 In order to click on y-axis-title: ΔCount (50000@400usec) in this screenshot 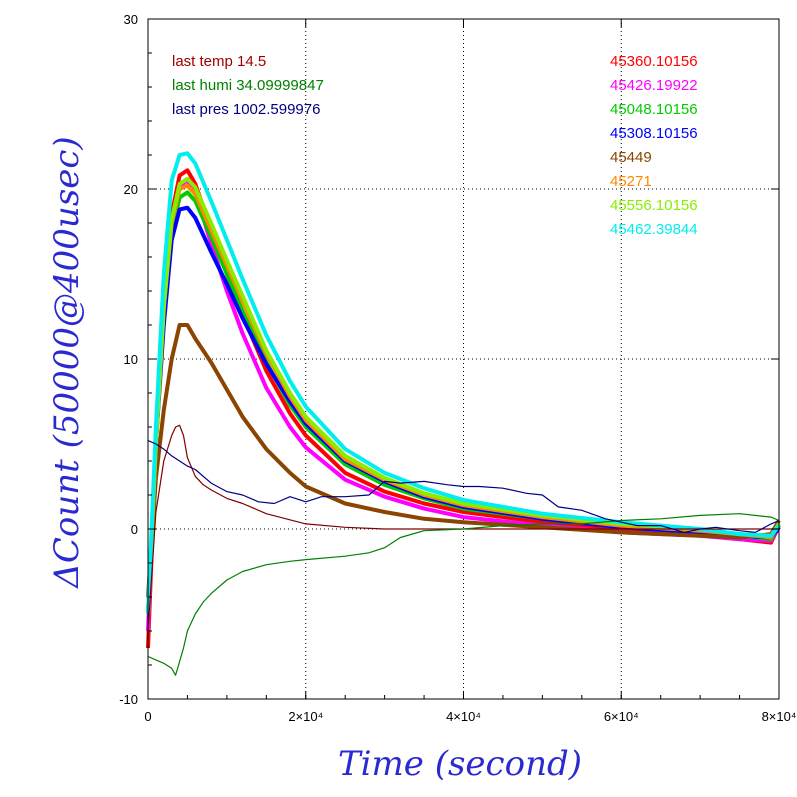, I will do `click(67, 362)`.